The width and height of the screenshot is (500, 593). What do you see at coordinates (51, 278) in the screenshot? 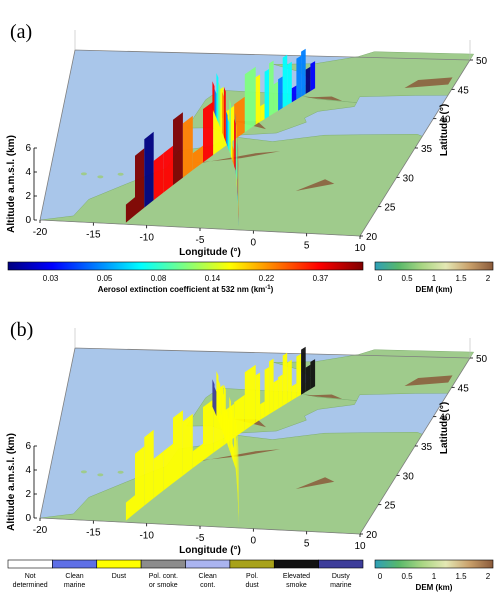
I see `extinction-tick-0: 0.03` at bounding box center [51, 278].